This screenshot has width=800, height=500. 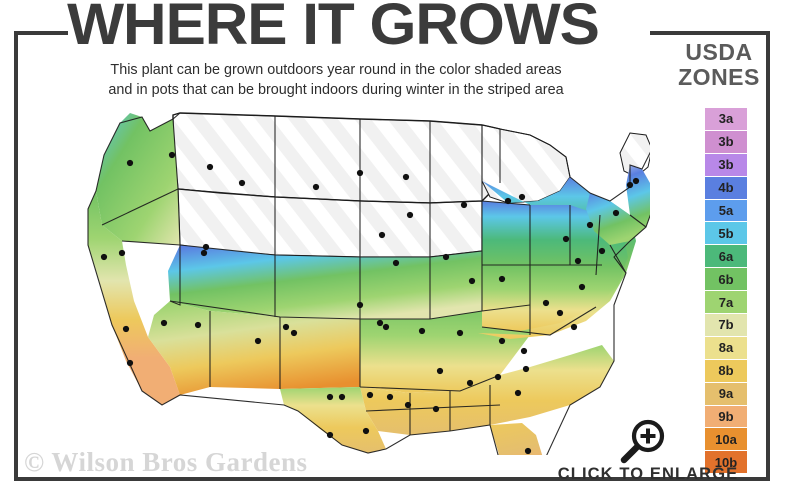 I want to click on zone-swatch-3a-0: 3a, so click(x=726, y=119).